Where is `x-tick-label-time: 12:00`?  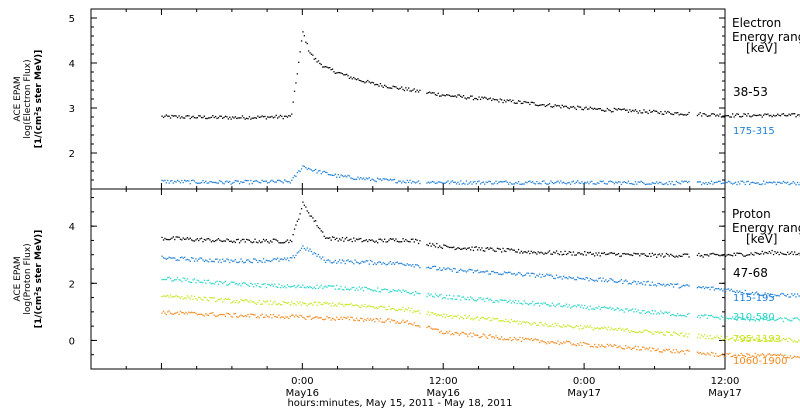 x-tick-label-time: 12:00 is located at coordinates (443, 381).